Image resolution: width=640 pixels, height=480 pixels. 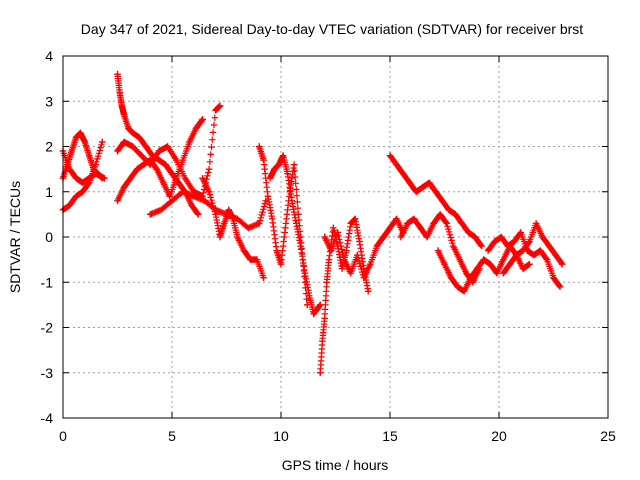 I want to click on x-tick-labels: 0 5 10 15 20 25, so click(x=337, y=436).